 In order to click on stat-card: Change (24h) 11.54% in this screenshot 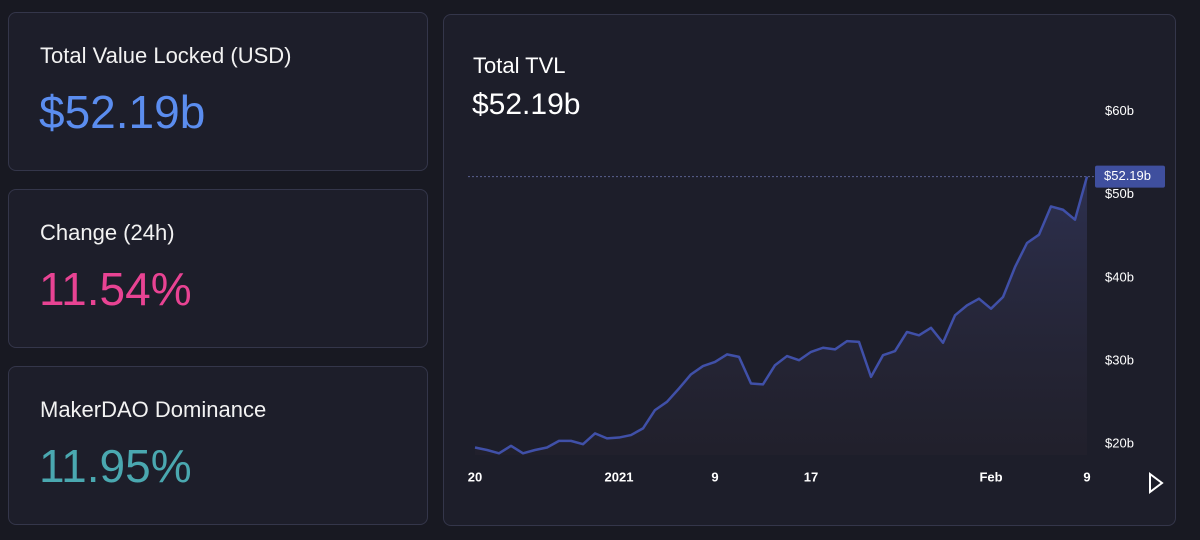, I will do `click(218, 268)`.